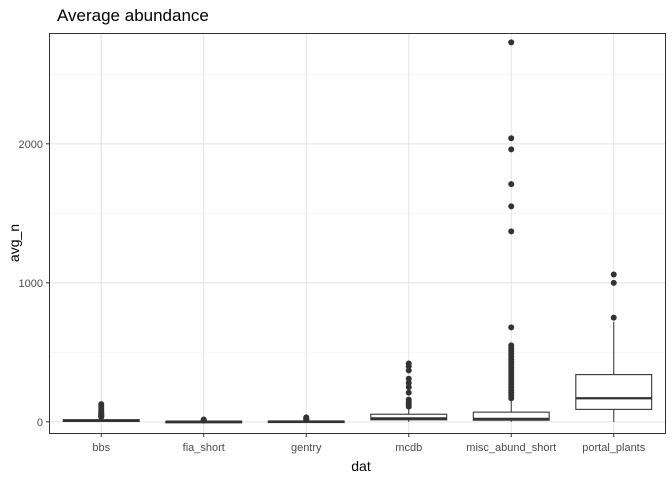  Describe the element at coordinates (613, 448) in the screenshot. I see `x-tick-label: portal_plants` at that location.